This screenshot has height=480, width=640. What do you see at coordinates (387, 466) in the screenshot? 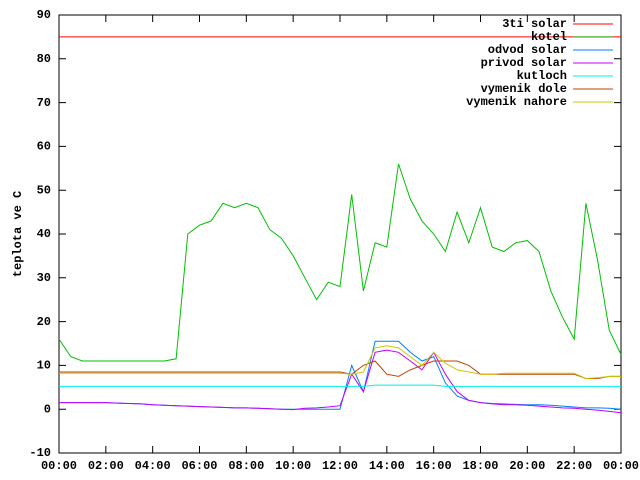
I see `x-tick-label: 14:00` at bounding box center [387, 466].